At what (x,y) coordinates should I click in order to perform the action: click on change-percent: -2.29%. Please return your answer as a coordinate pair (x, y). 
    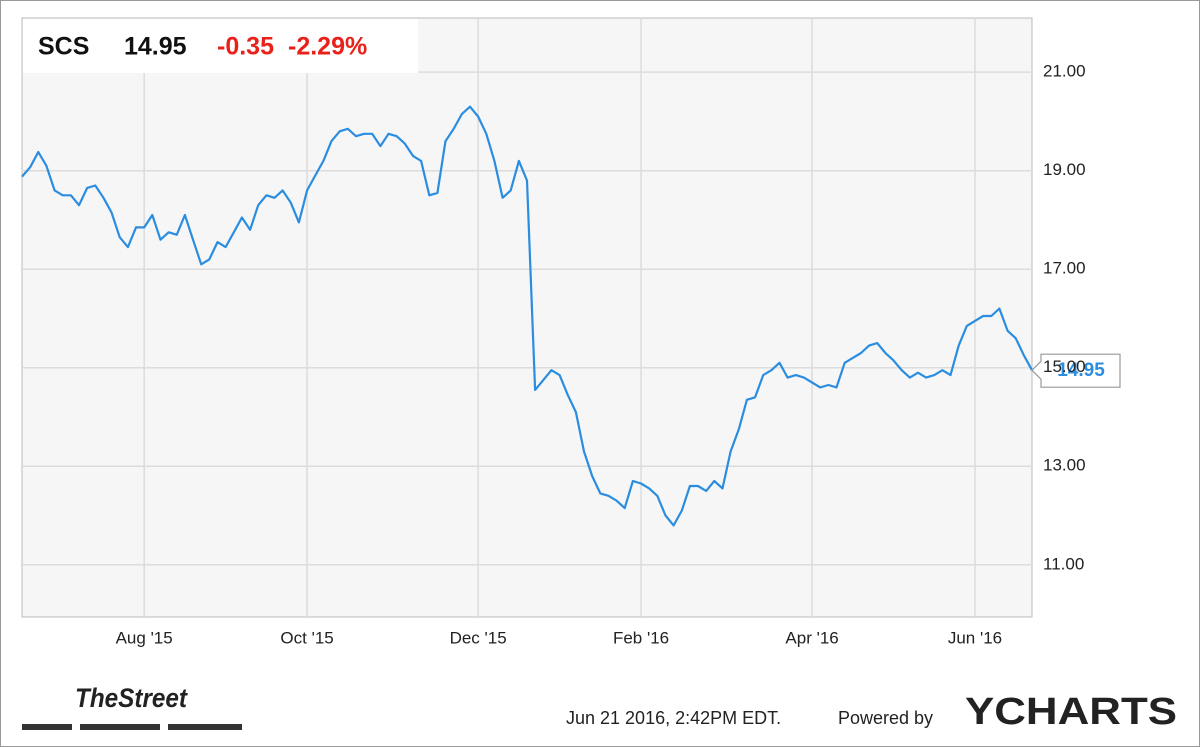
    Looking at the image, I should click on (327, 47).